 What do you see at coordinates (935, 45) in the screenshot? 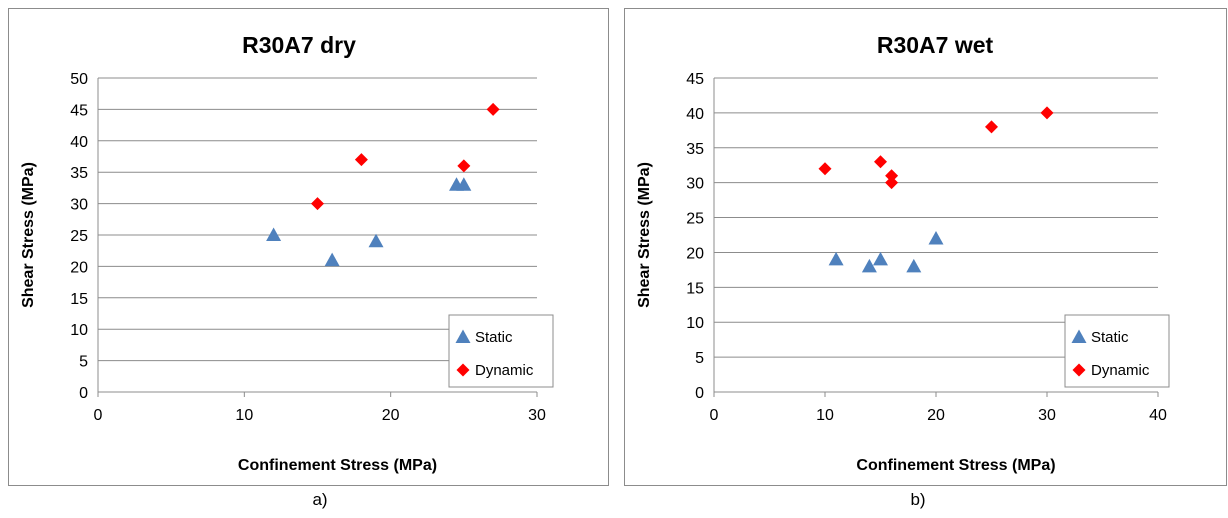
I see `chart-title: R30A7 wet` at bounding box center [935, 45].